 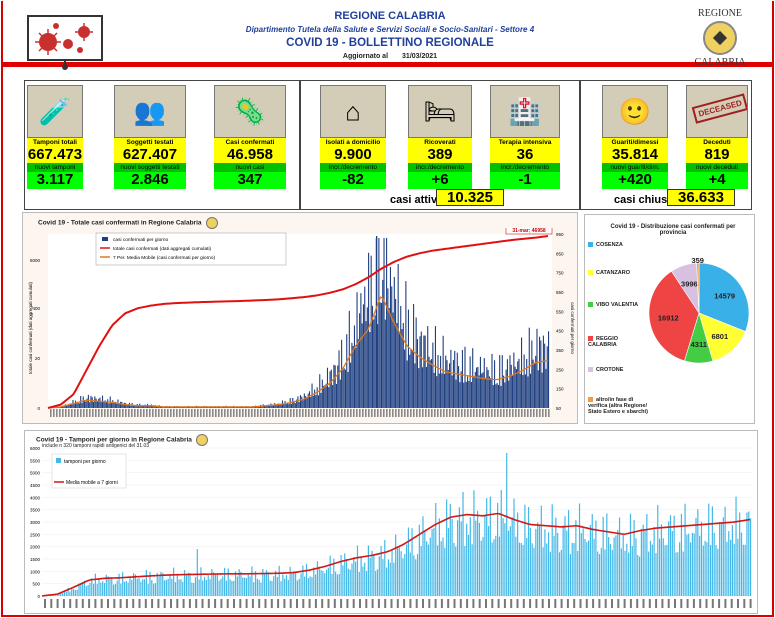 I want to click on kpi-sub-value: 2.846, so click(x=150, y=180).